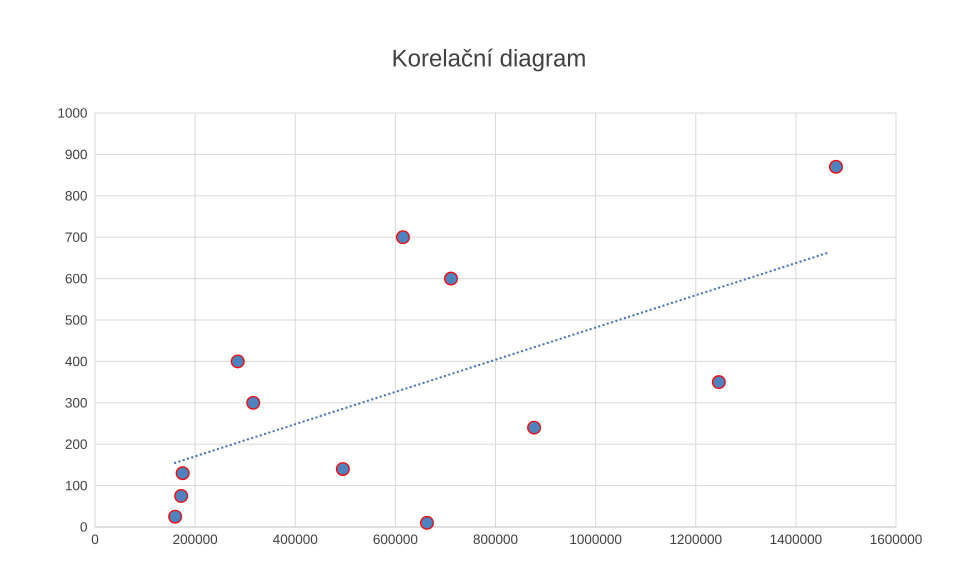 The width and height of the screenshot is (958, 581). What do you see at coordinates (72, 113) in the screenshot?
I see `y-tick-label: 1000` at bounding box center [72, 113].